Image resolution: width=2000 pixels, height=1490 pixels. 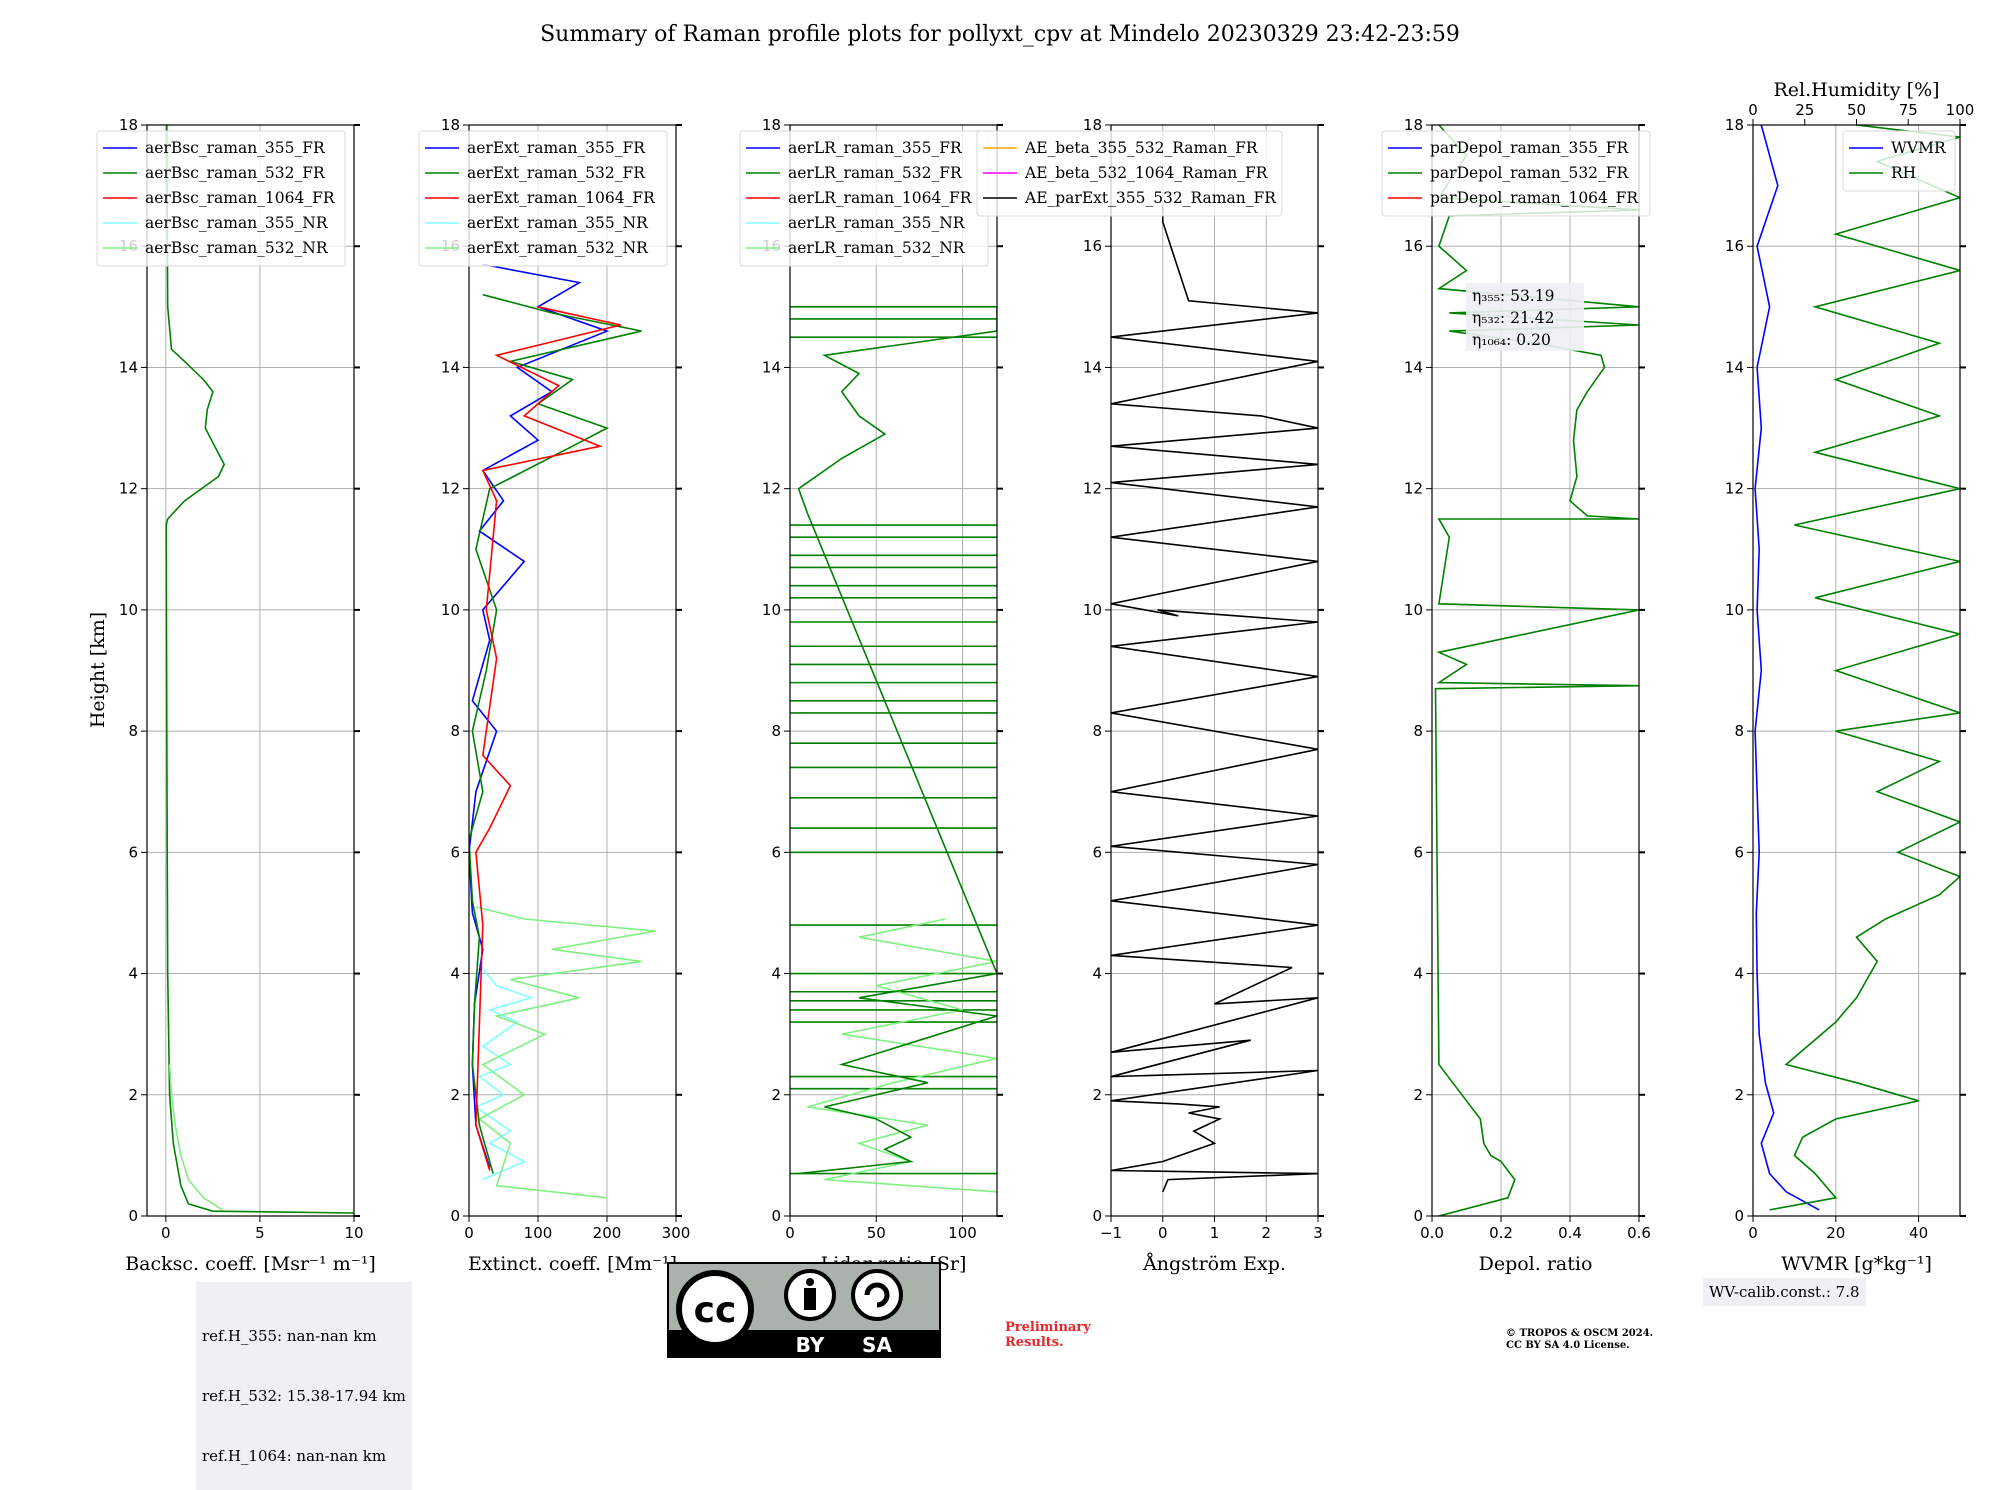 What do you see at coordinates (1908, 110) in the screenshot?
I see `top-tick-label: 75` at bounding box center [1908, 110].